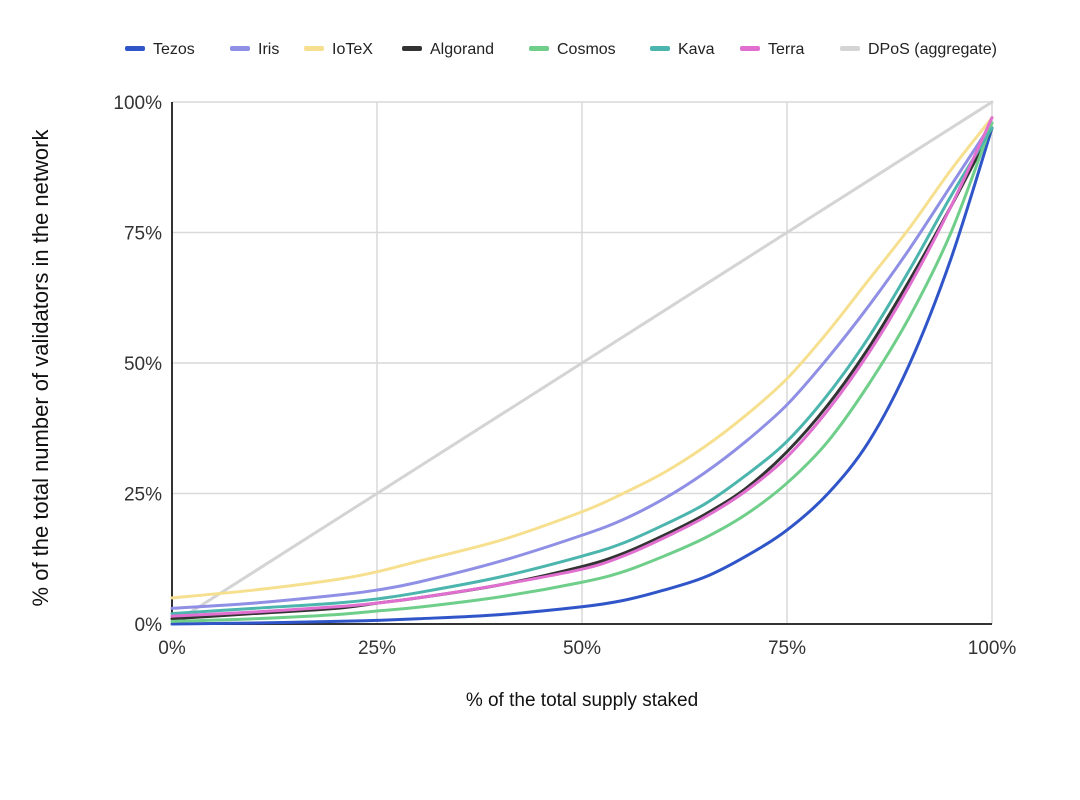 Image resolution: width=1080 pixels, height=800 pixels. What do you see at coordinates (850, 48) in the screenshot?
I see `legend-swatch-dpos-aggregate` at bounding box center [850, 48].